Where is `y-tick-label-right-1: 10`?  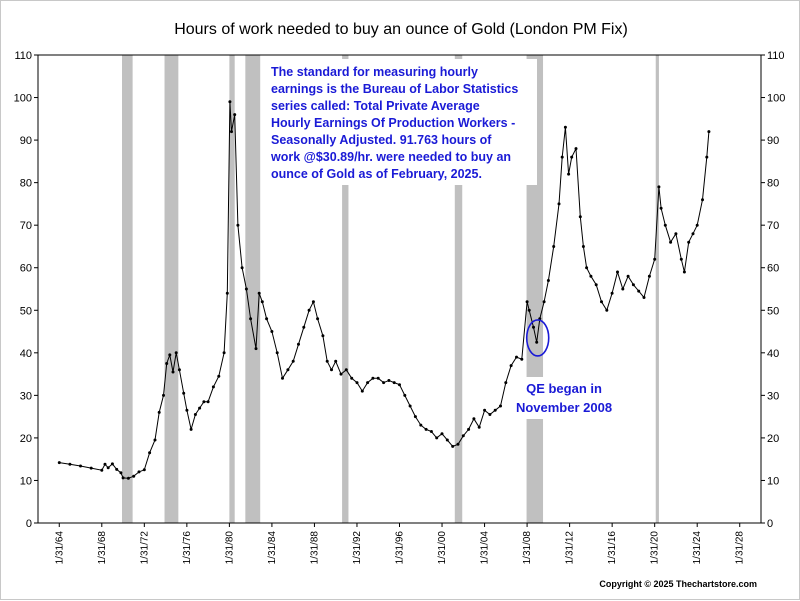 y-tick-label-right-1: 10 is located at coordinates (773, 481).